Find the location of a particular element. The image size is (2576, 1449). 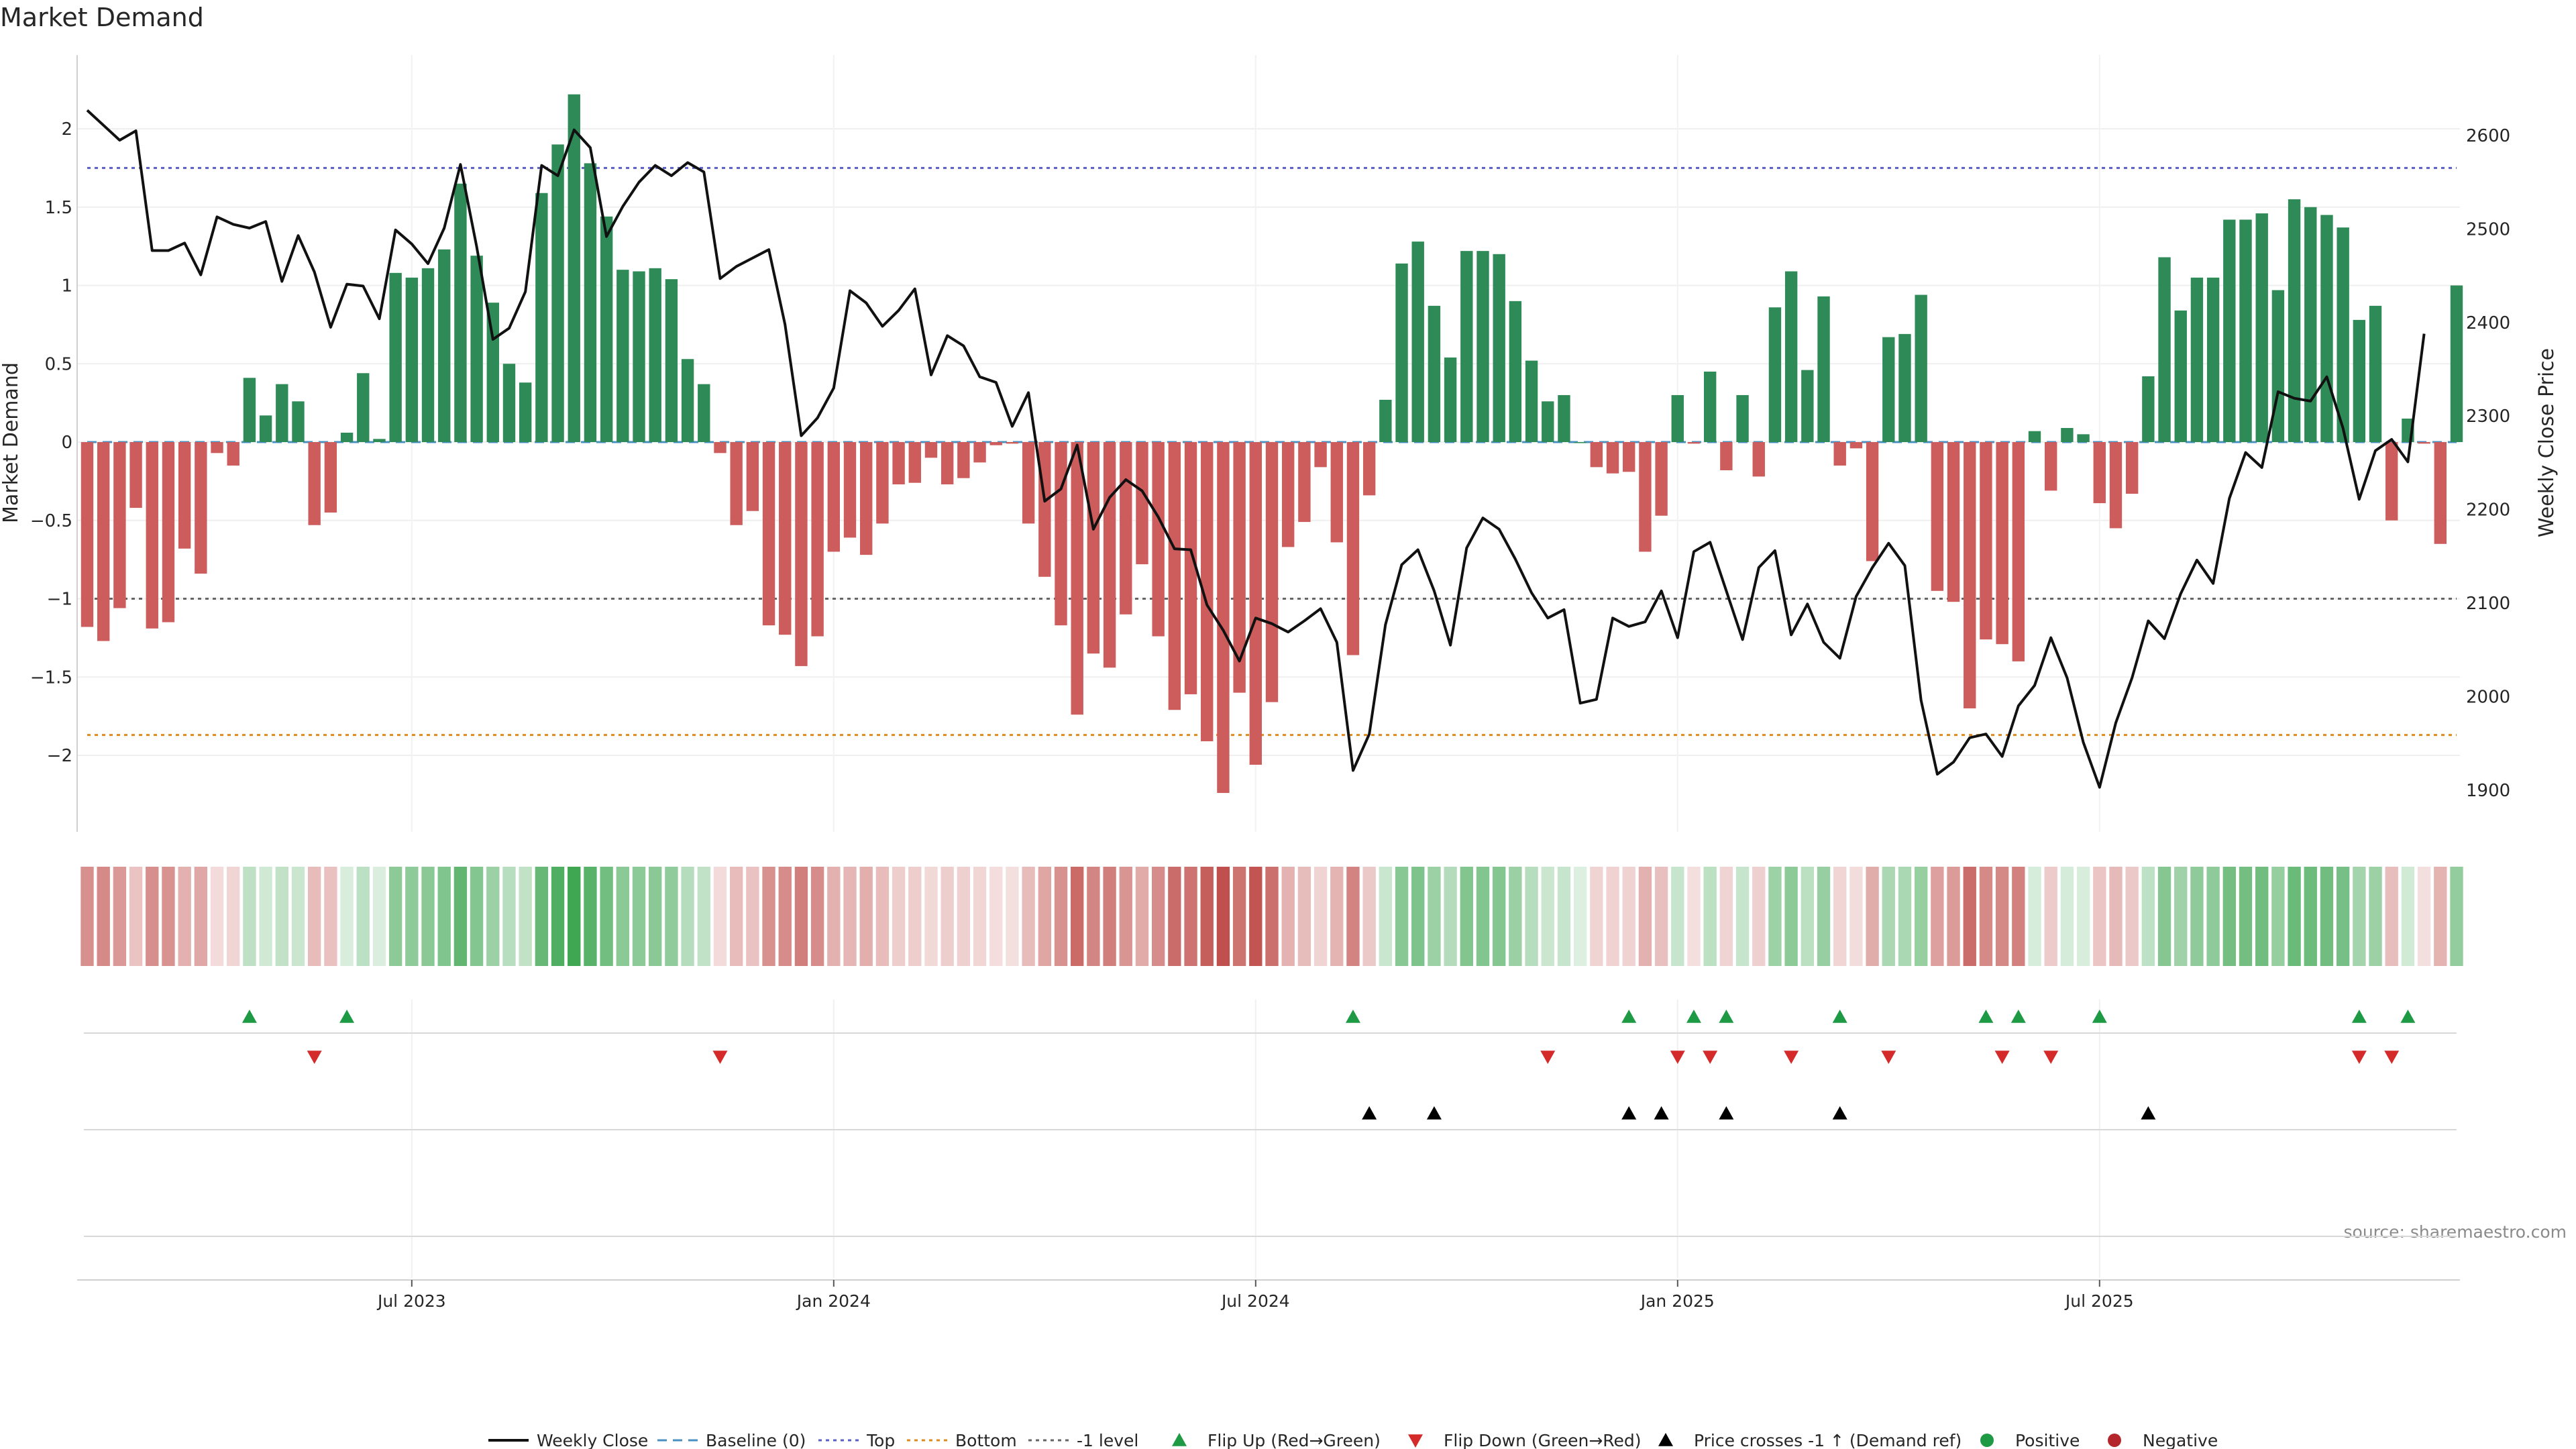

legend-swatch-circle is located at coordinates (1987, 1440).